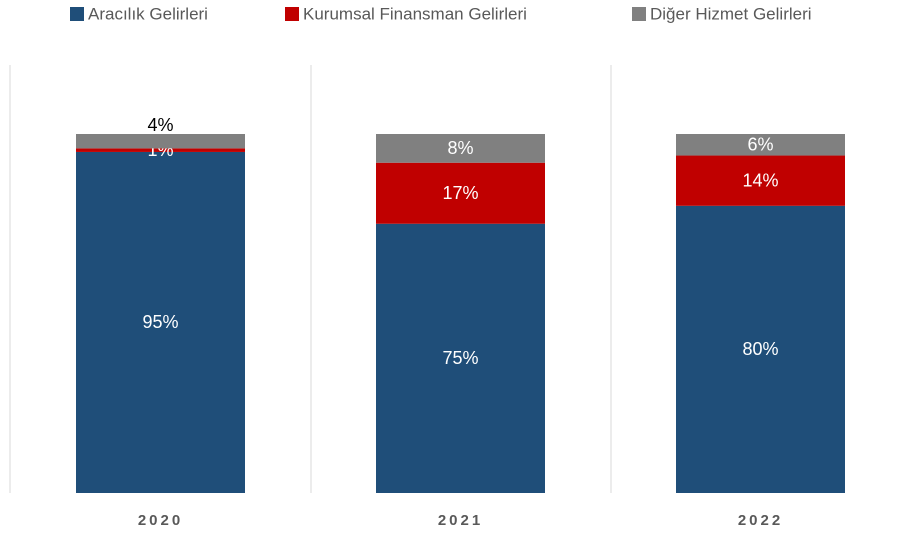  I want to click on x-tick-label: 2022, so click(760, 520).